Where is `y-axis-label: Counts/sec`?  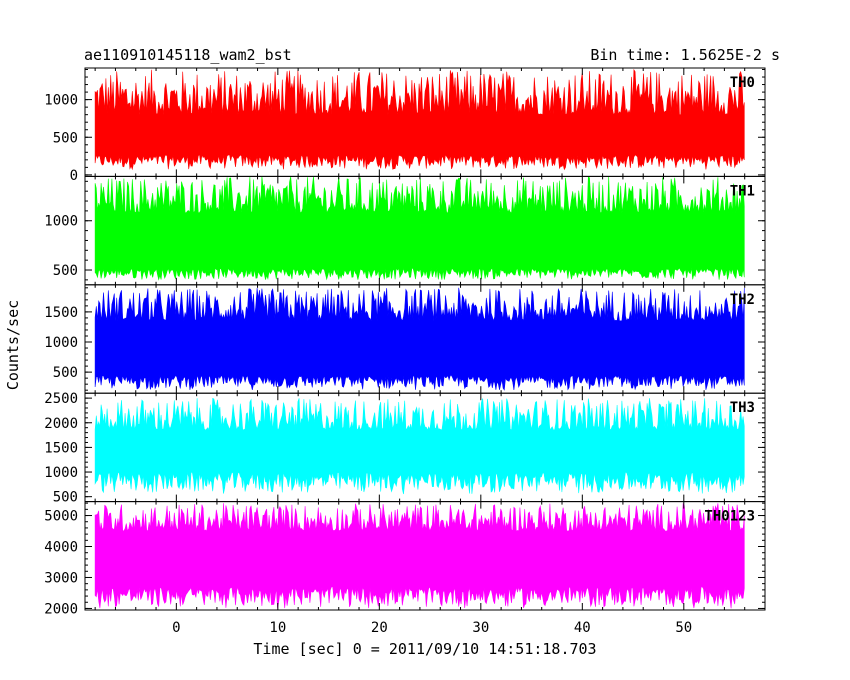
y-axis-label: Counts/sec is located at coordinates (13, 345).